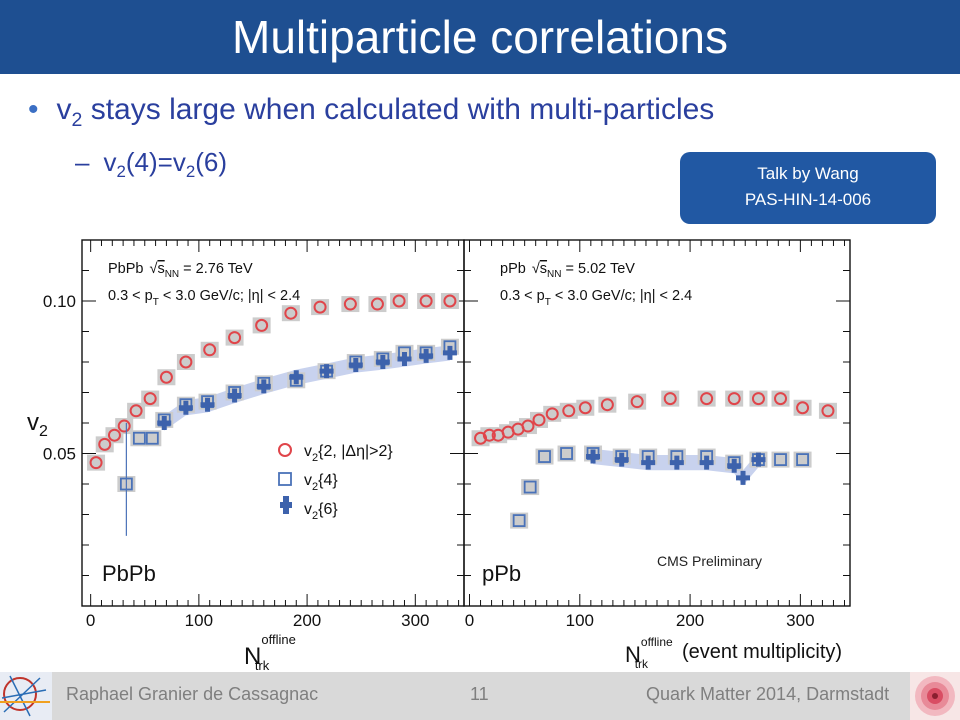 The width and height of the screenshot is (960, 720). Describe the element at coordinates (321, 511) in the screenshot. I see `legend-entry-v26: v2{6}` at that location.